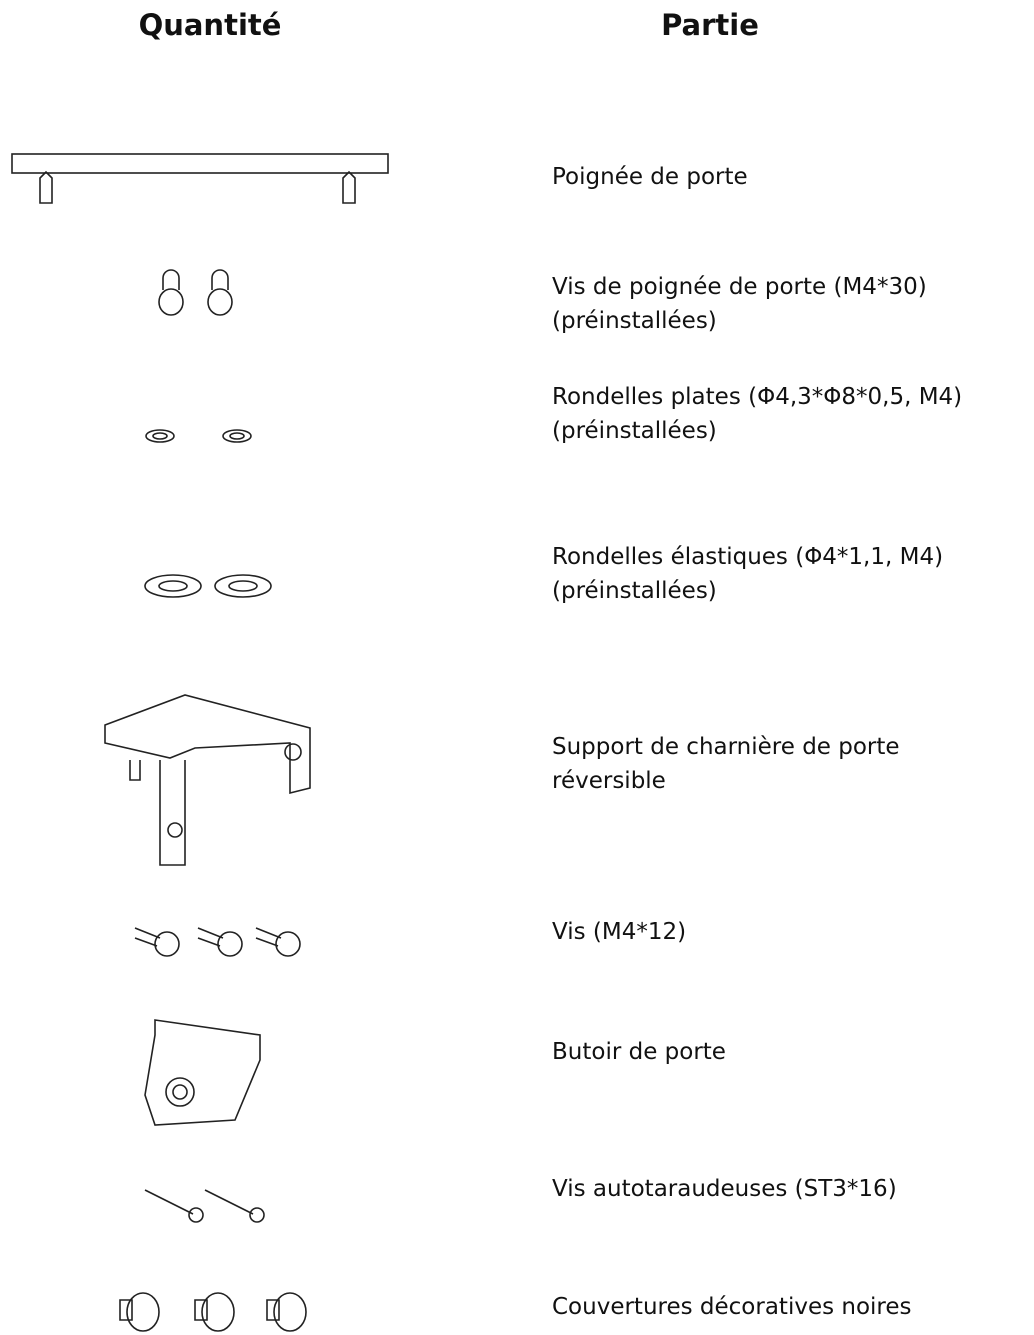 The width and height of the screenshot is (1034, 1335). Describe the element at coordinates (213, 1312) in the screenshot. I see `covers` at that location.